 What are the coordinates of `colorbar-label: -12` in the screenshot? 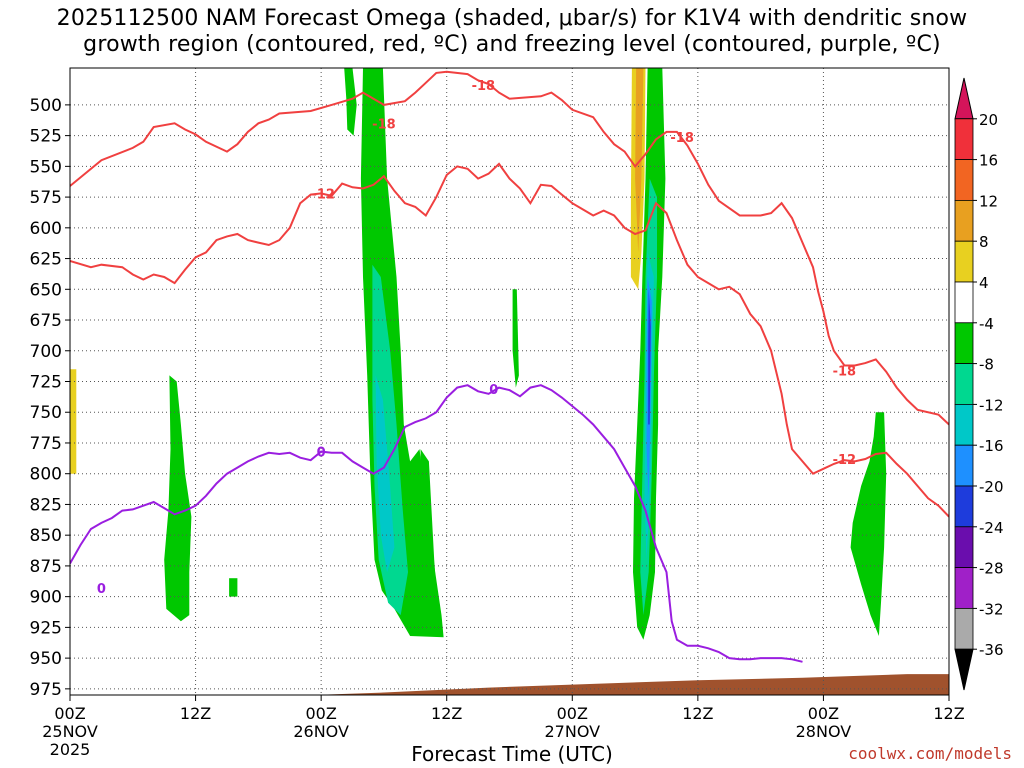 It's located at (991, 405).